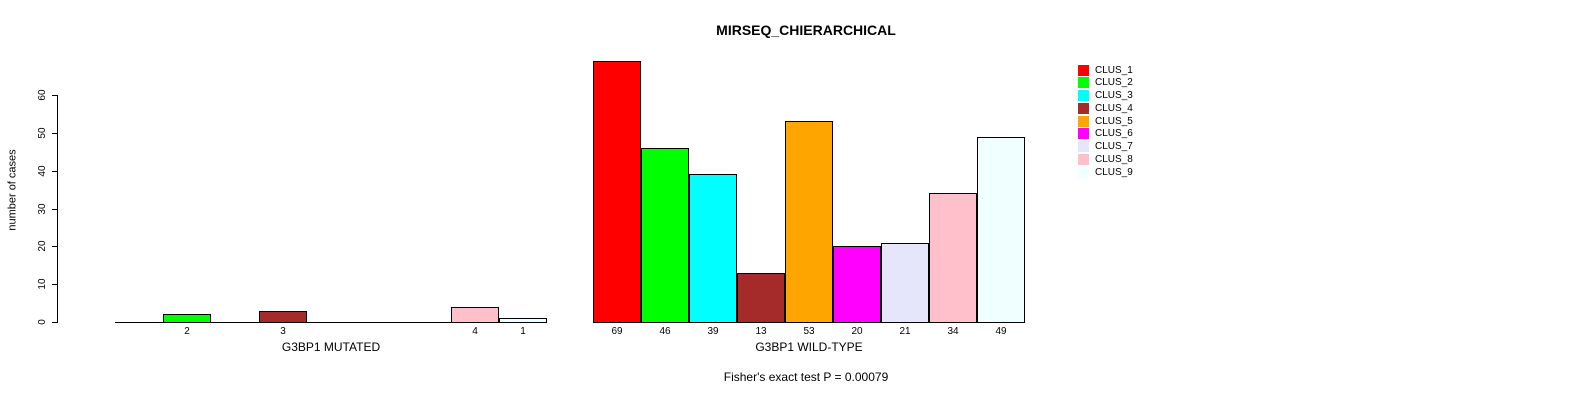 The height and width of the screenshot is (400, 1590). I want to click on bar-value-label-clus_2-g3bp1-wild-type: 46, so click(665, 331).